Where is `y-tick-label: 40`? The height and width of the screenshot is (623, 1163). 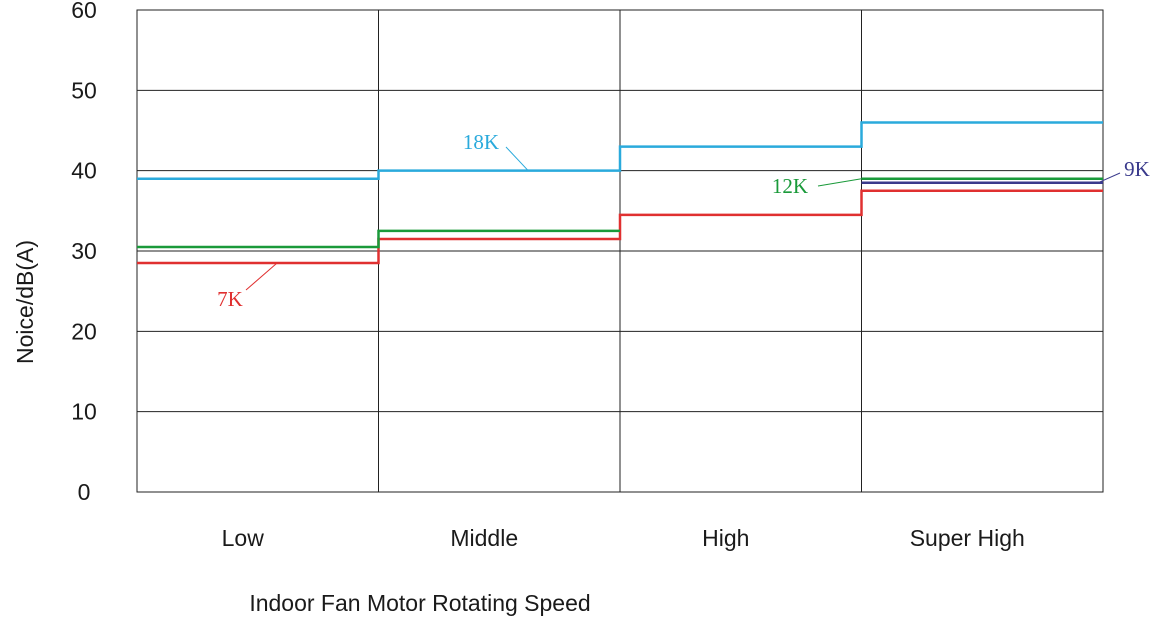 y-tick-label: 40 is located at coordinates (84, 171).